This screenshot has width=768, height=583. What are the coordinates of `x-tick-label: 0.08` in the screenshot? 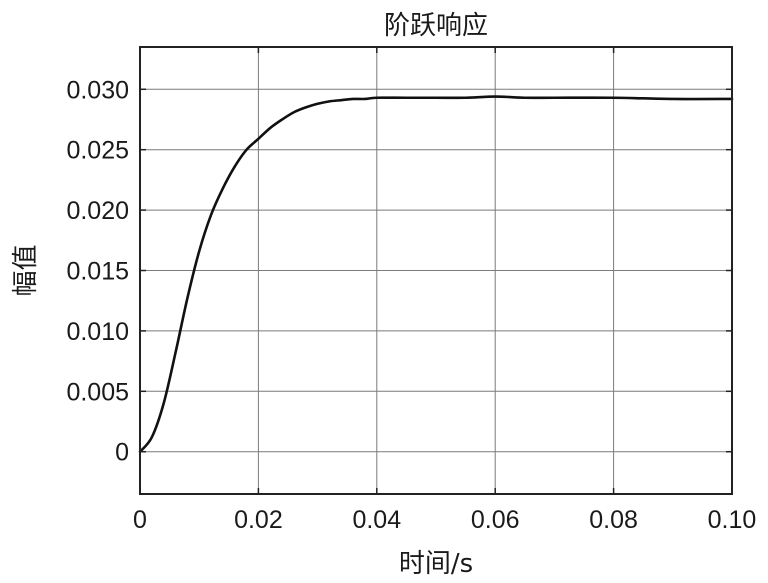 It's located at (613, 520).